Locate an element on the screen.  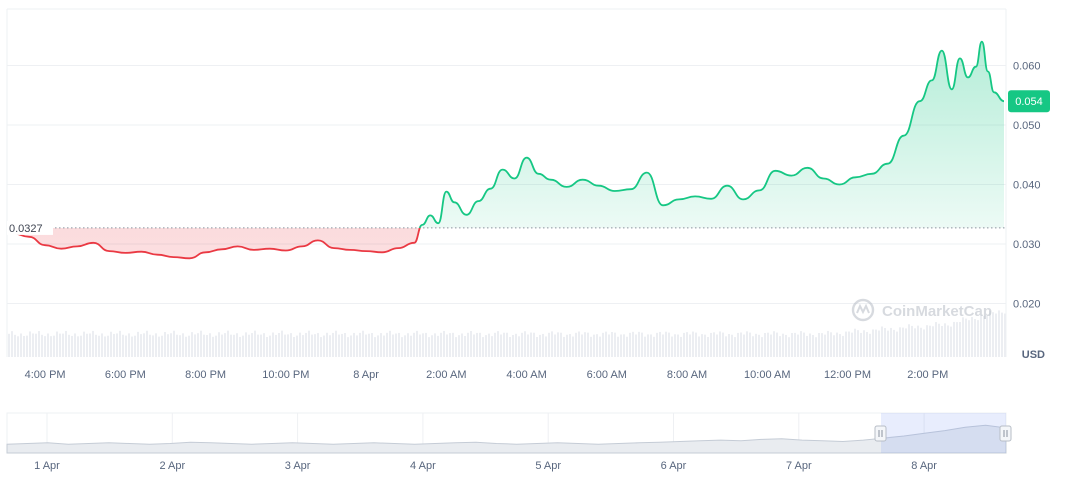
y-axis-ticks: 0.020 0.030 0.040 0.050 0.060 is located at coordinates (1027, 186).